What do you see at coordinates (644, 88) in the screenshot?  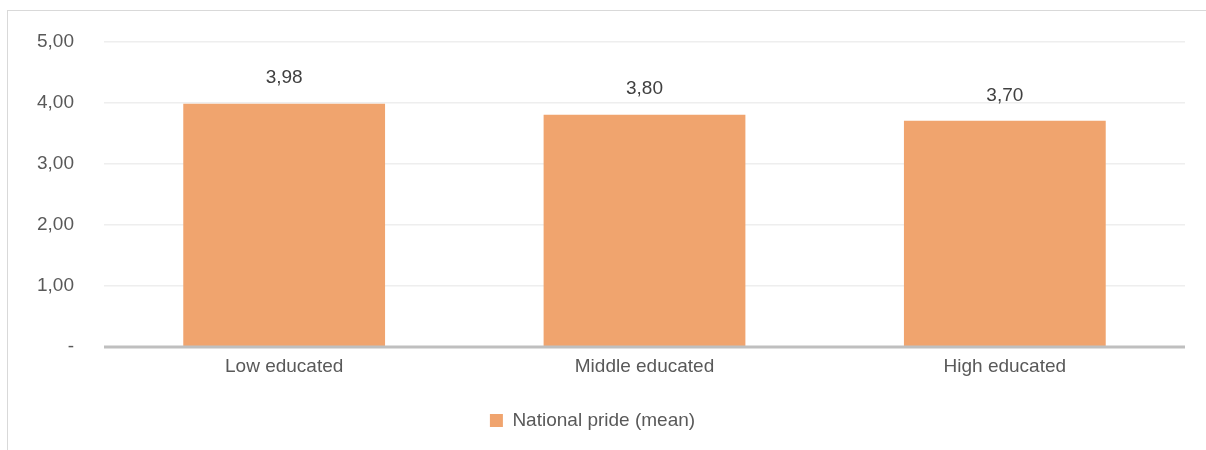 I see `data-label: 3,80` at bounding box center [644, 88].